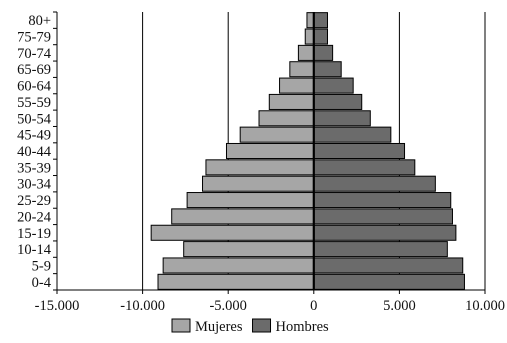 Image resolution: width=507 pixels, height=343 pixels. What do you see at coordinates (181, 325) in the screenshot?
I see `legend-swatch-mujeres` at bounding box center [181, 325].